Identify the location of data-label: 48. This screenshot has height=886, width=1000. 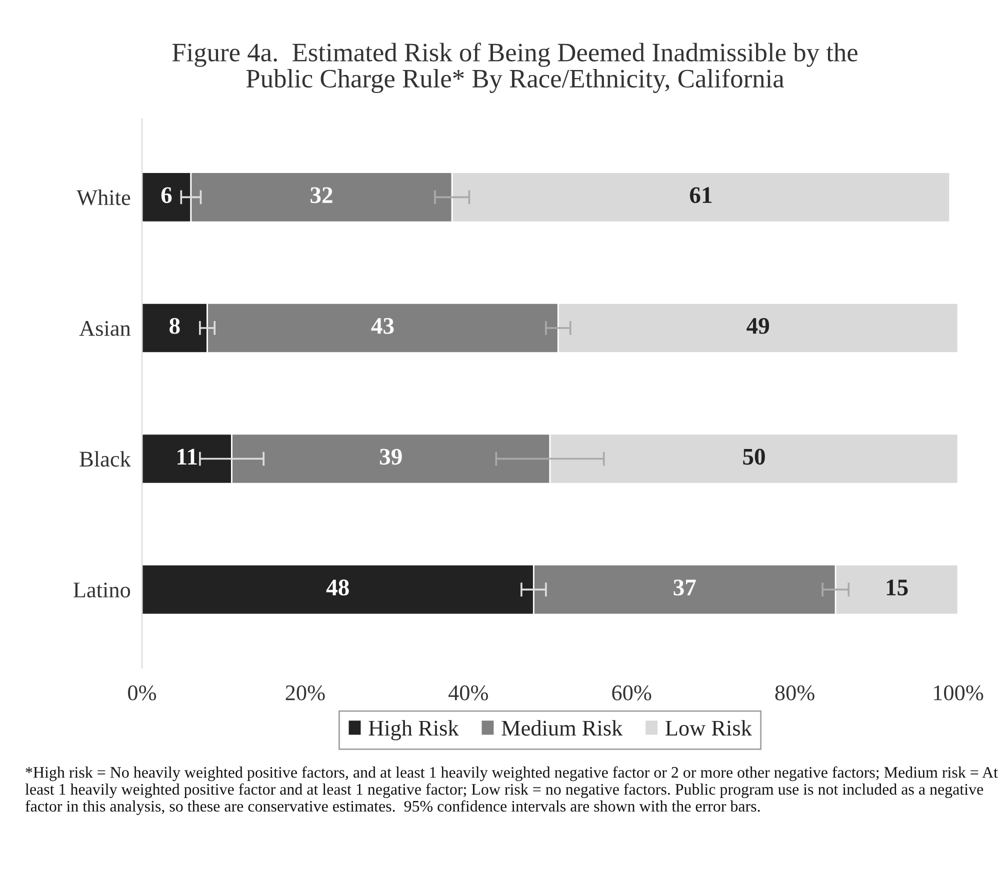
(337, 588).